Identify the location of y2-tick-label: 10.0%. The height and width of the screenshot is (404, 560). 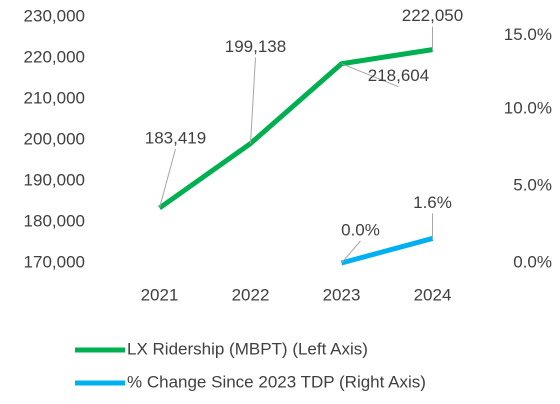
(528, 108).